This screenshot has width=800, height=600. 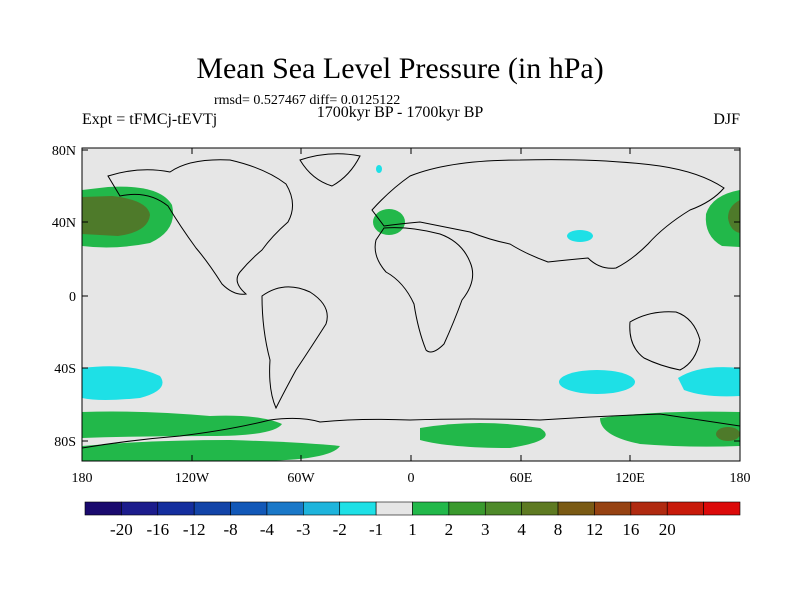 I want to click on lon-label-180w: 180, so click(x=82, y=478).